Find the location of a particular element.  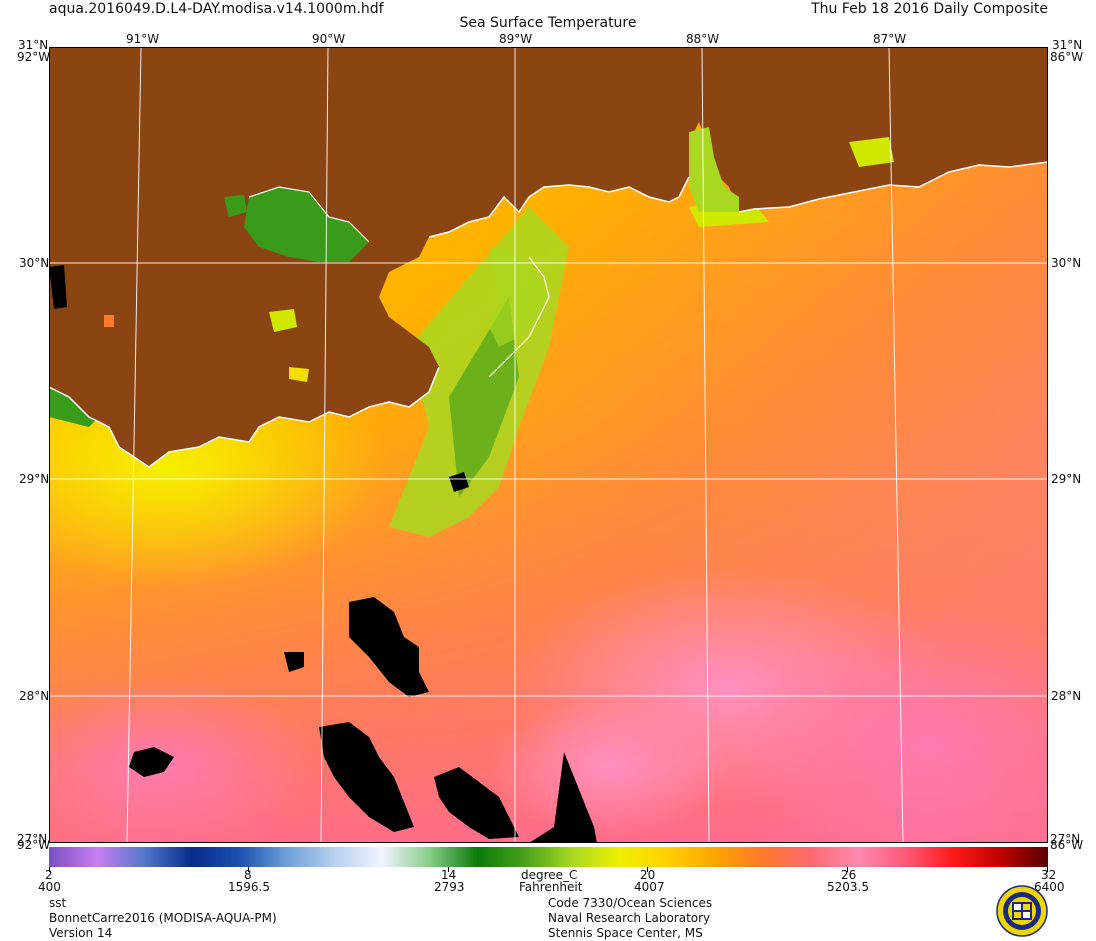

product-label: BonnetCarre2016 (MODISA-AQUA-PM) is located at coordinates (163, 918).